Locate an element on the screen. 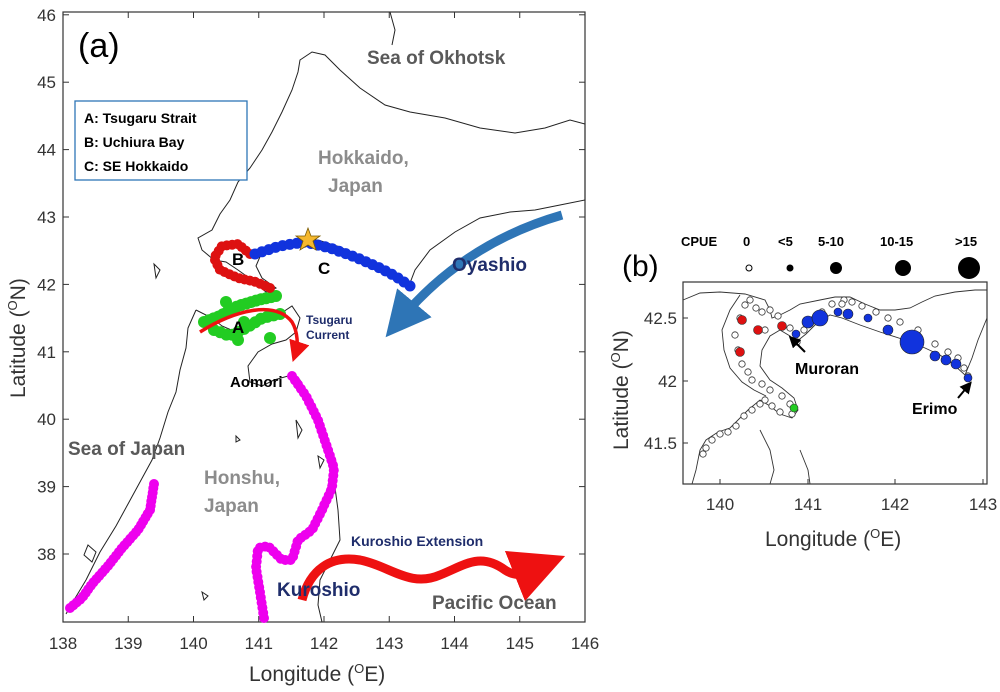  cpue-class-4: >15 is located at coordinates (966, 241).